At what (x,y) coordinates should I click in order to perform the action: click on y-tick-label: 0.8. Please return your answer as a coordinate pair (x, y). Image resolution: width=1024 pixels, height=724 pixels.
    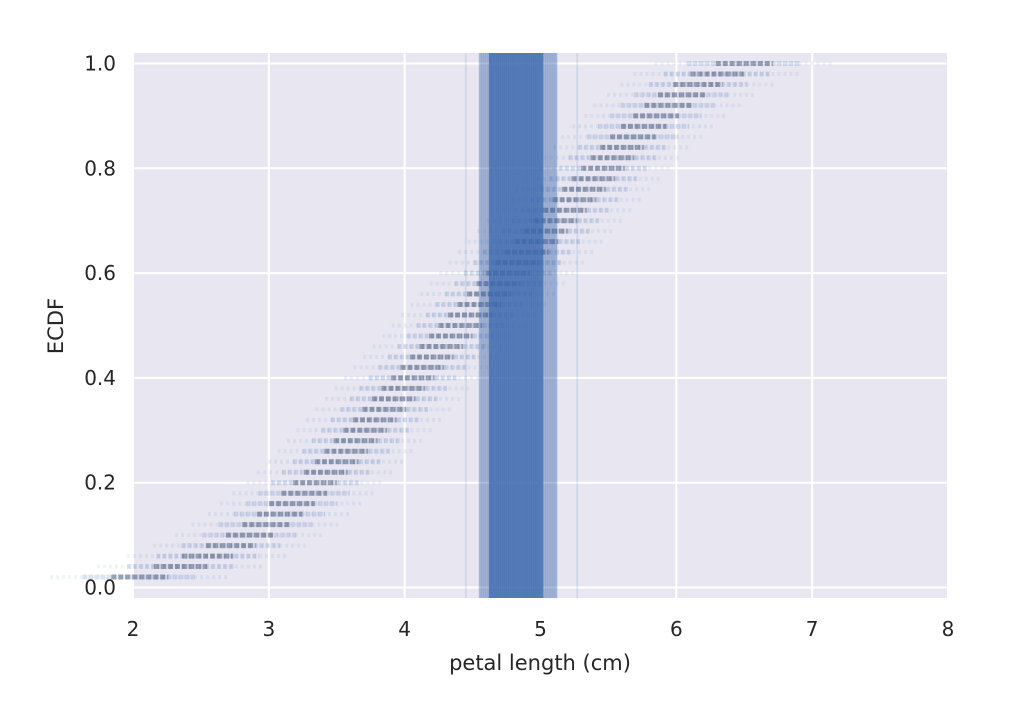
    Looking at the image, I should click on (100, 168).